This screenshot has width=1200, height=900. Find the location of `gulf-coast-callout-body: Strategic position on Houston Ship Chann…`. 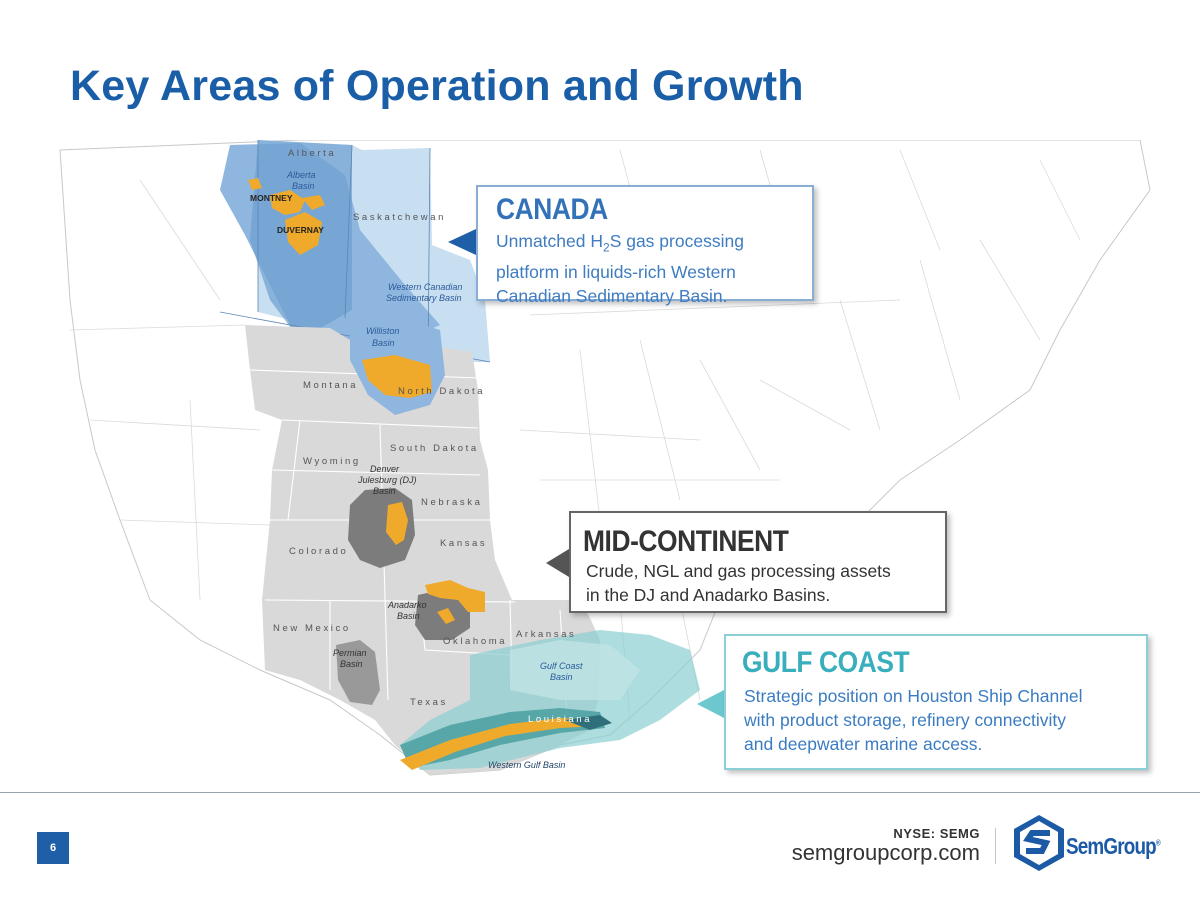

gulf-coast-callout-body: Strategic position on Houston Ship Chann… is located at coordinates (913, 720).